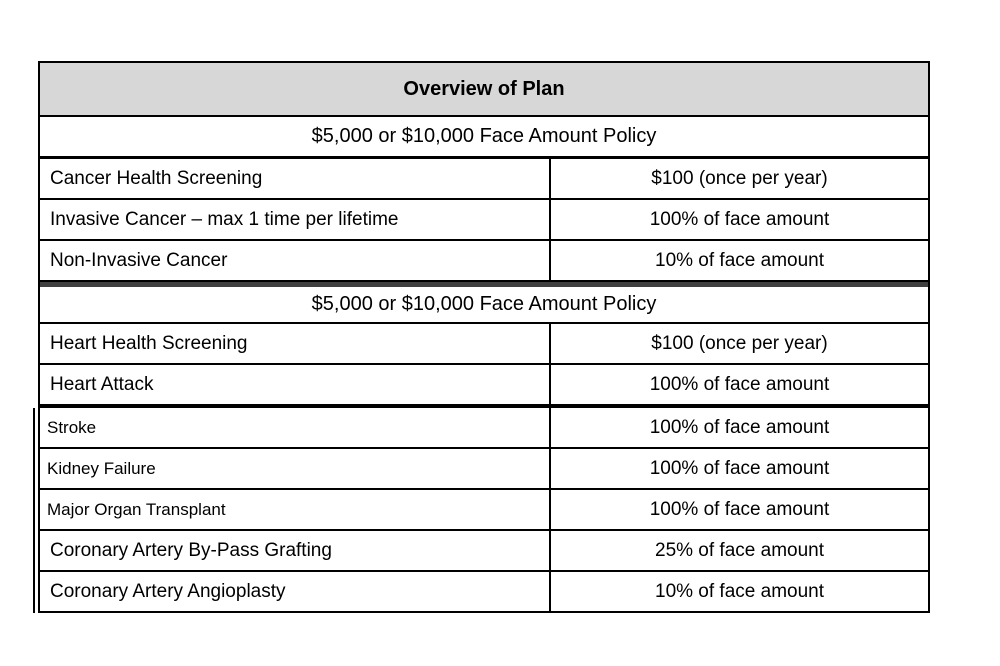 The height and width of the screenshot is (666, 1000). Describe the element at coordinates (295, 178) in the screenshot. I see `benefit-cell: Cancer Health Screening` at that location.